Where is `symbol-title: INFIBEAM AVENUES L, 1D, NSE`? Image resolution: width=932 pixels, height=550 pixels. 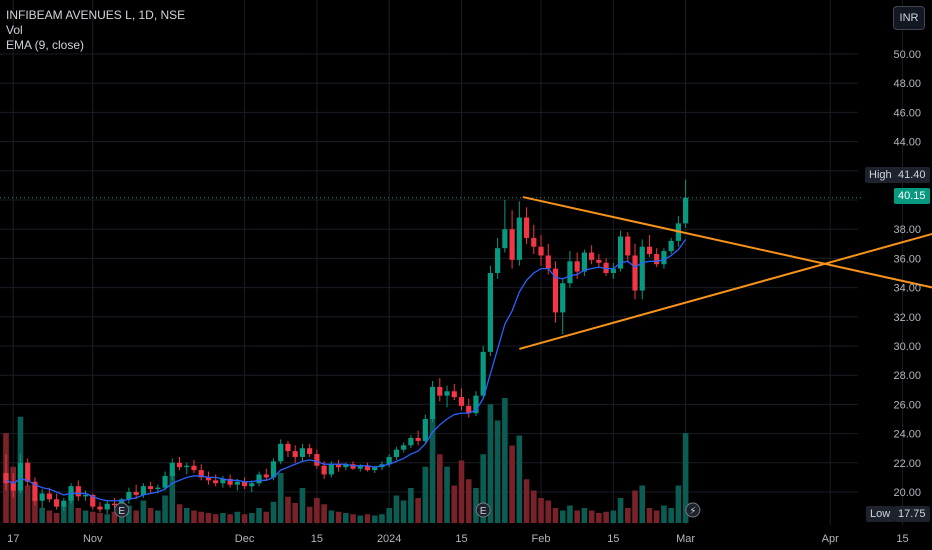 symbol-title: INFIBEAM AVENUES L, 1D, NSE is located at coordinates (96, 15).